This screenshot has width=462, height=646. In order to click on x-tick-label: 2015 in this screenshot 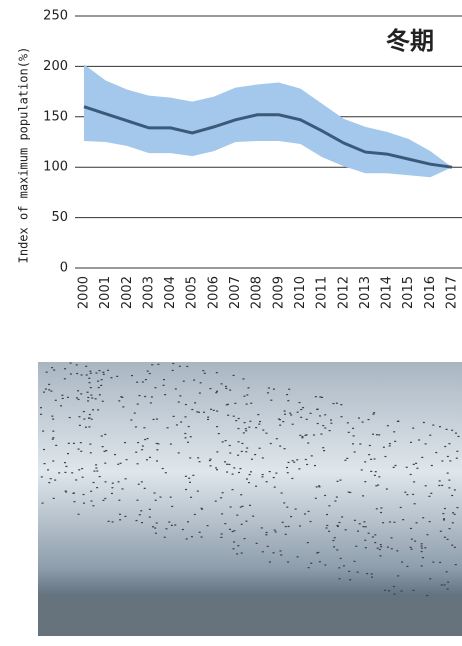, I will do `click(408, 292)`.